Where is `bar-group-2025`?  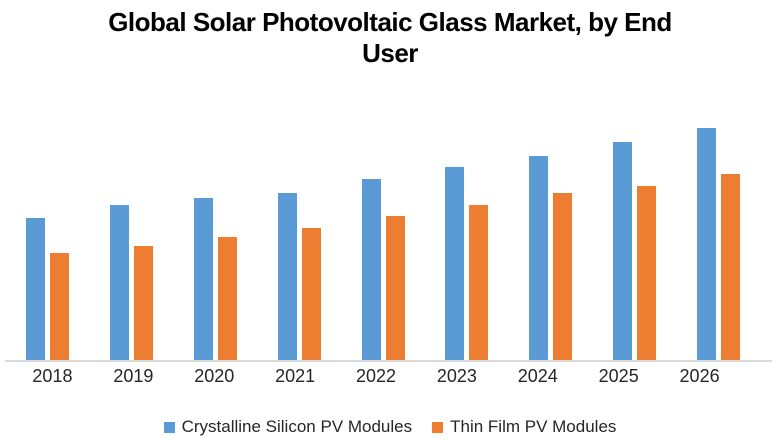
bar-group-2025 is located at coordinates (634, 230).